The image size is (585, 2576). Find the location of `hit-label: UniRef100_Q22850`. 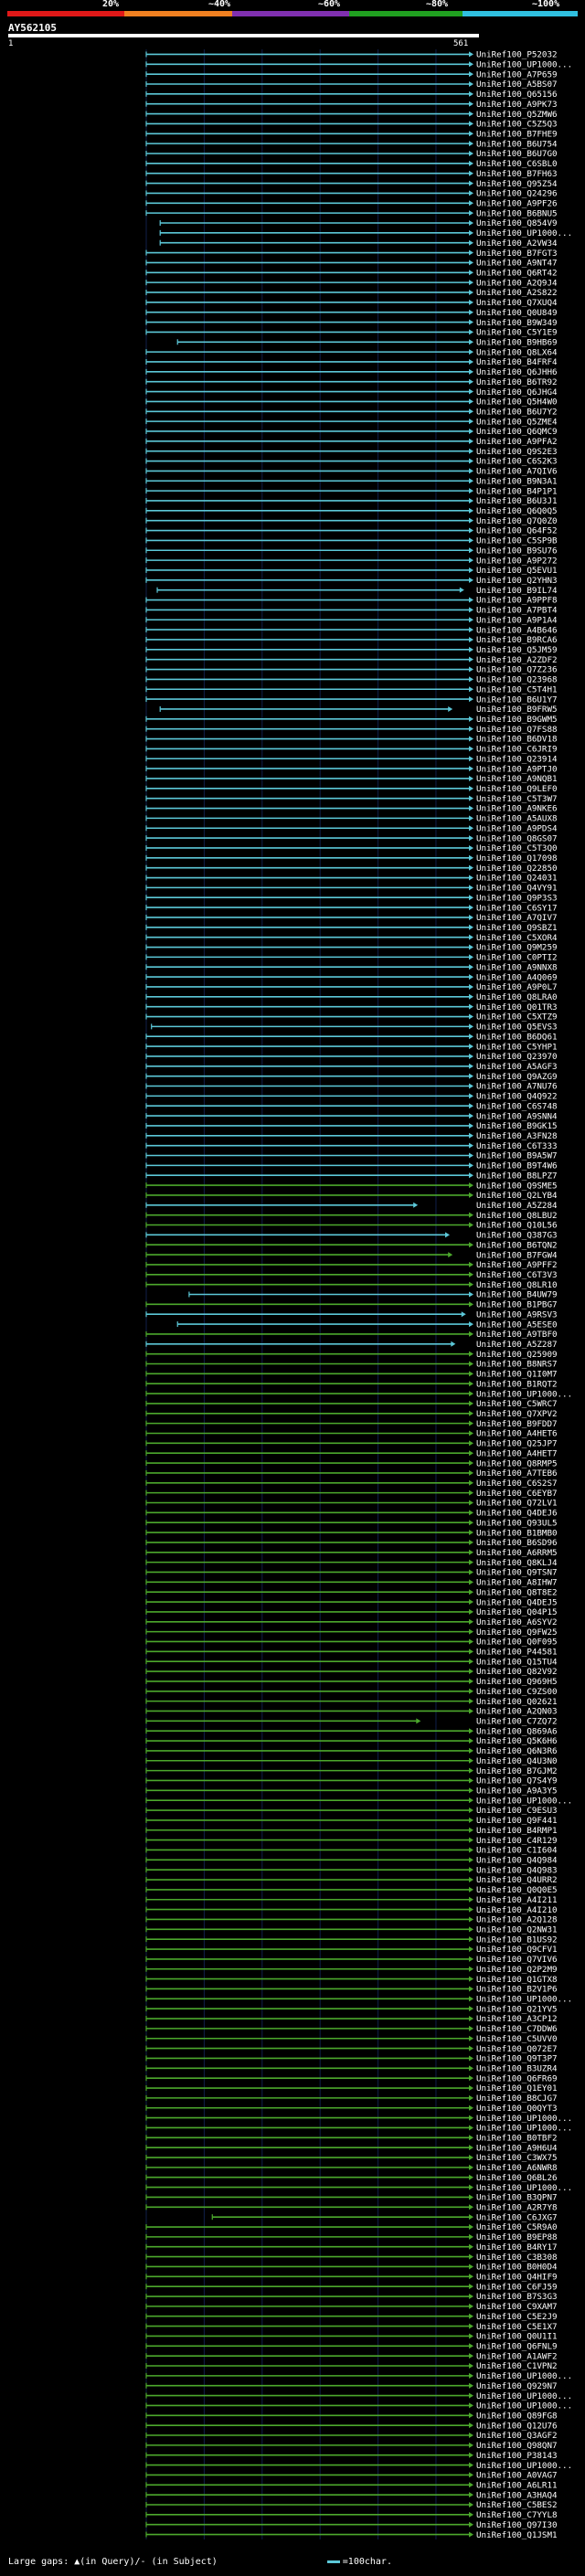

hit-label: UniRef100_Q22850 is located at coordinates (517, 869).